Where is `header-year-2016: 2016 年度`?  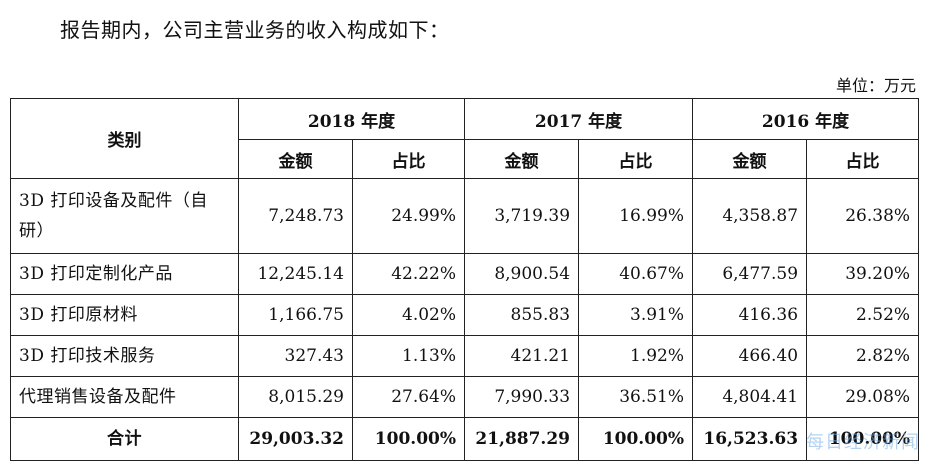 header-year-2016: 2016 年度 is located at coordinates (806, 119).